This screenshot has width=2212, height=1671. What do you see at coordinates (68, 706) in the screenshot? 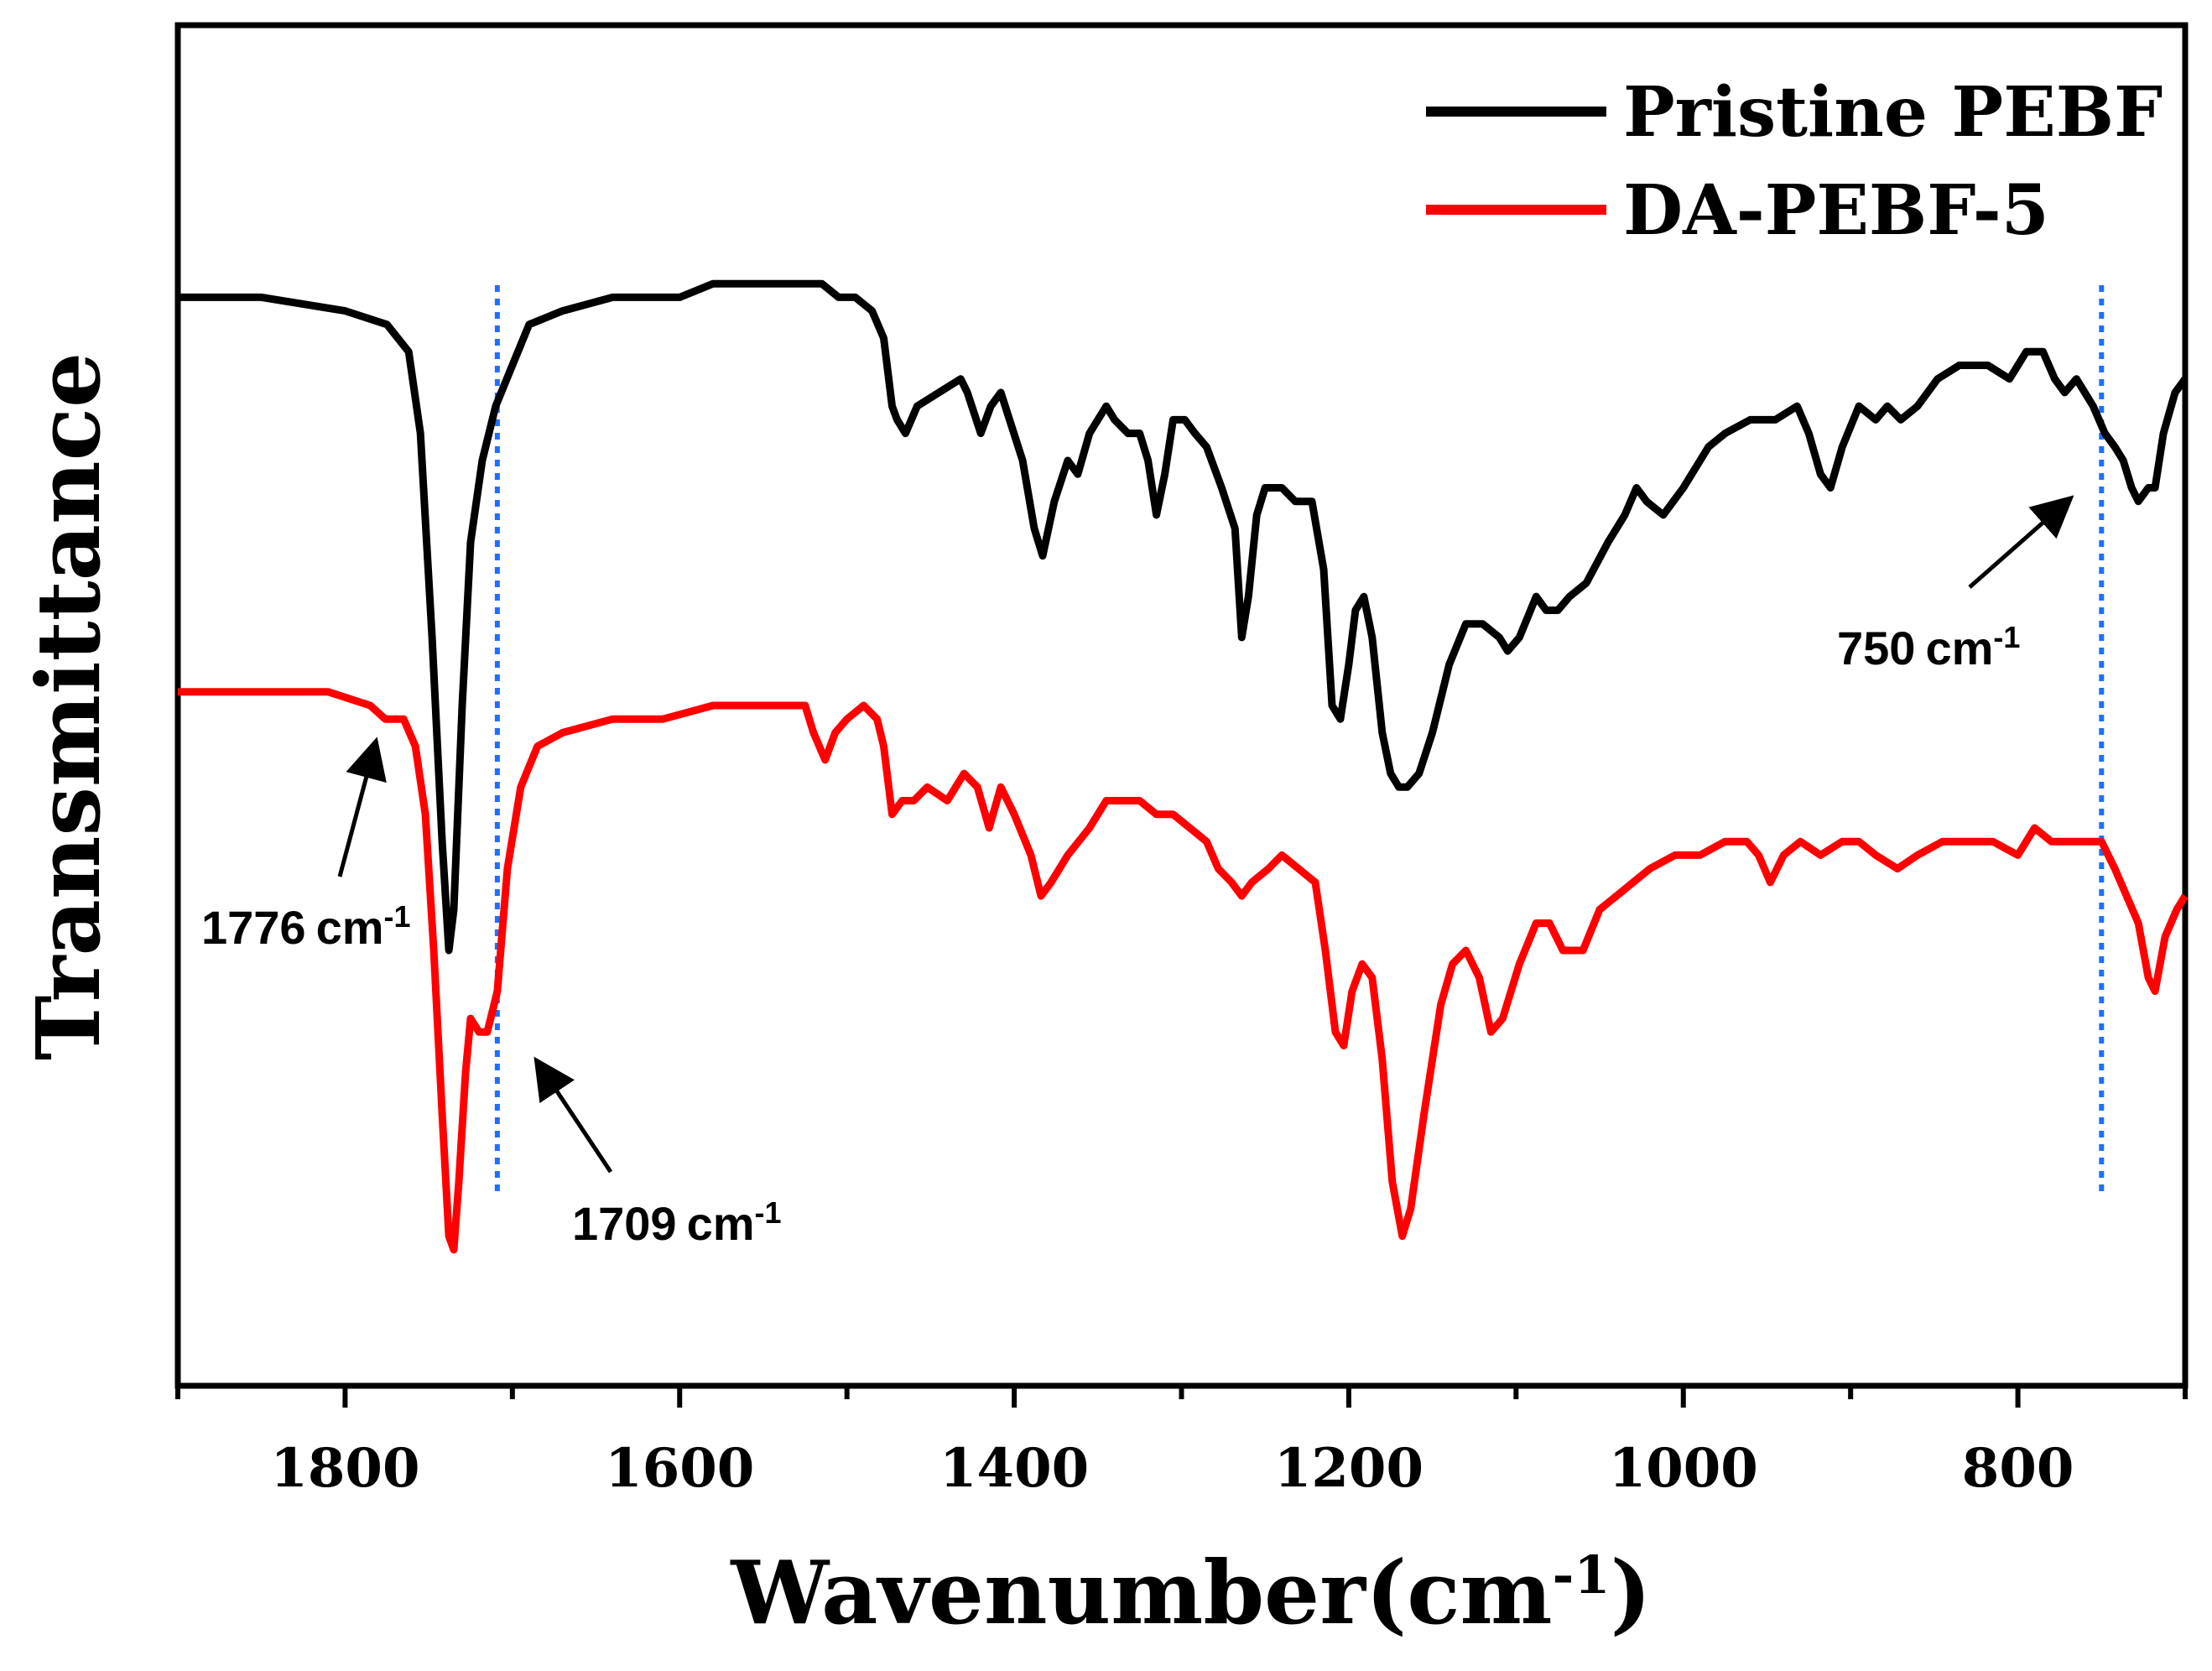
I see `y-axis-title: Transmittance` at bounding box center [68, 706].